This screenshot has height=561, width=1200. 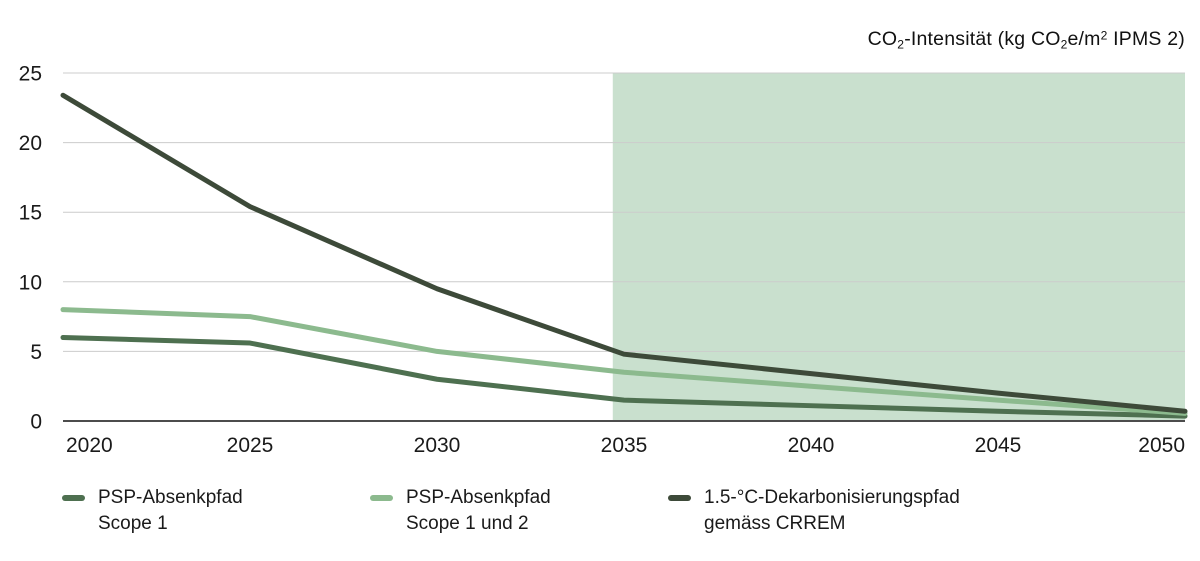 I want to click on legend-item-line-psp-scope1-2: PSP-Absenkpfad Scope 1 und 2, so click(x=519, y=511).